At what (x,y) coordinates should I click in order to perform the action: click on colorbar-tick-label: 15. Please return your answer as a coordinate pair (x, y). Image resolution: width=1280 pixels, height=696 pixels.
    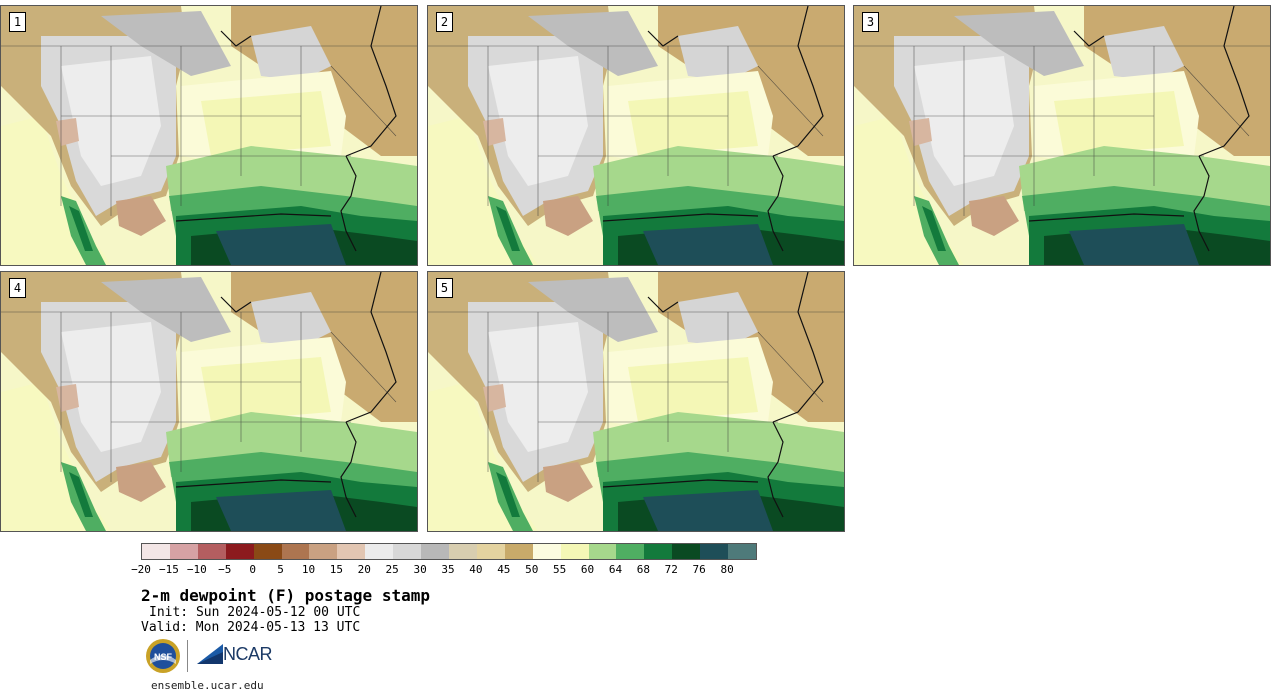
    Looking at the image, I should click on (336, 569).